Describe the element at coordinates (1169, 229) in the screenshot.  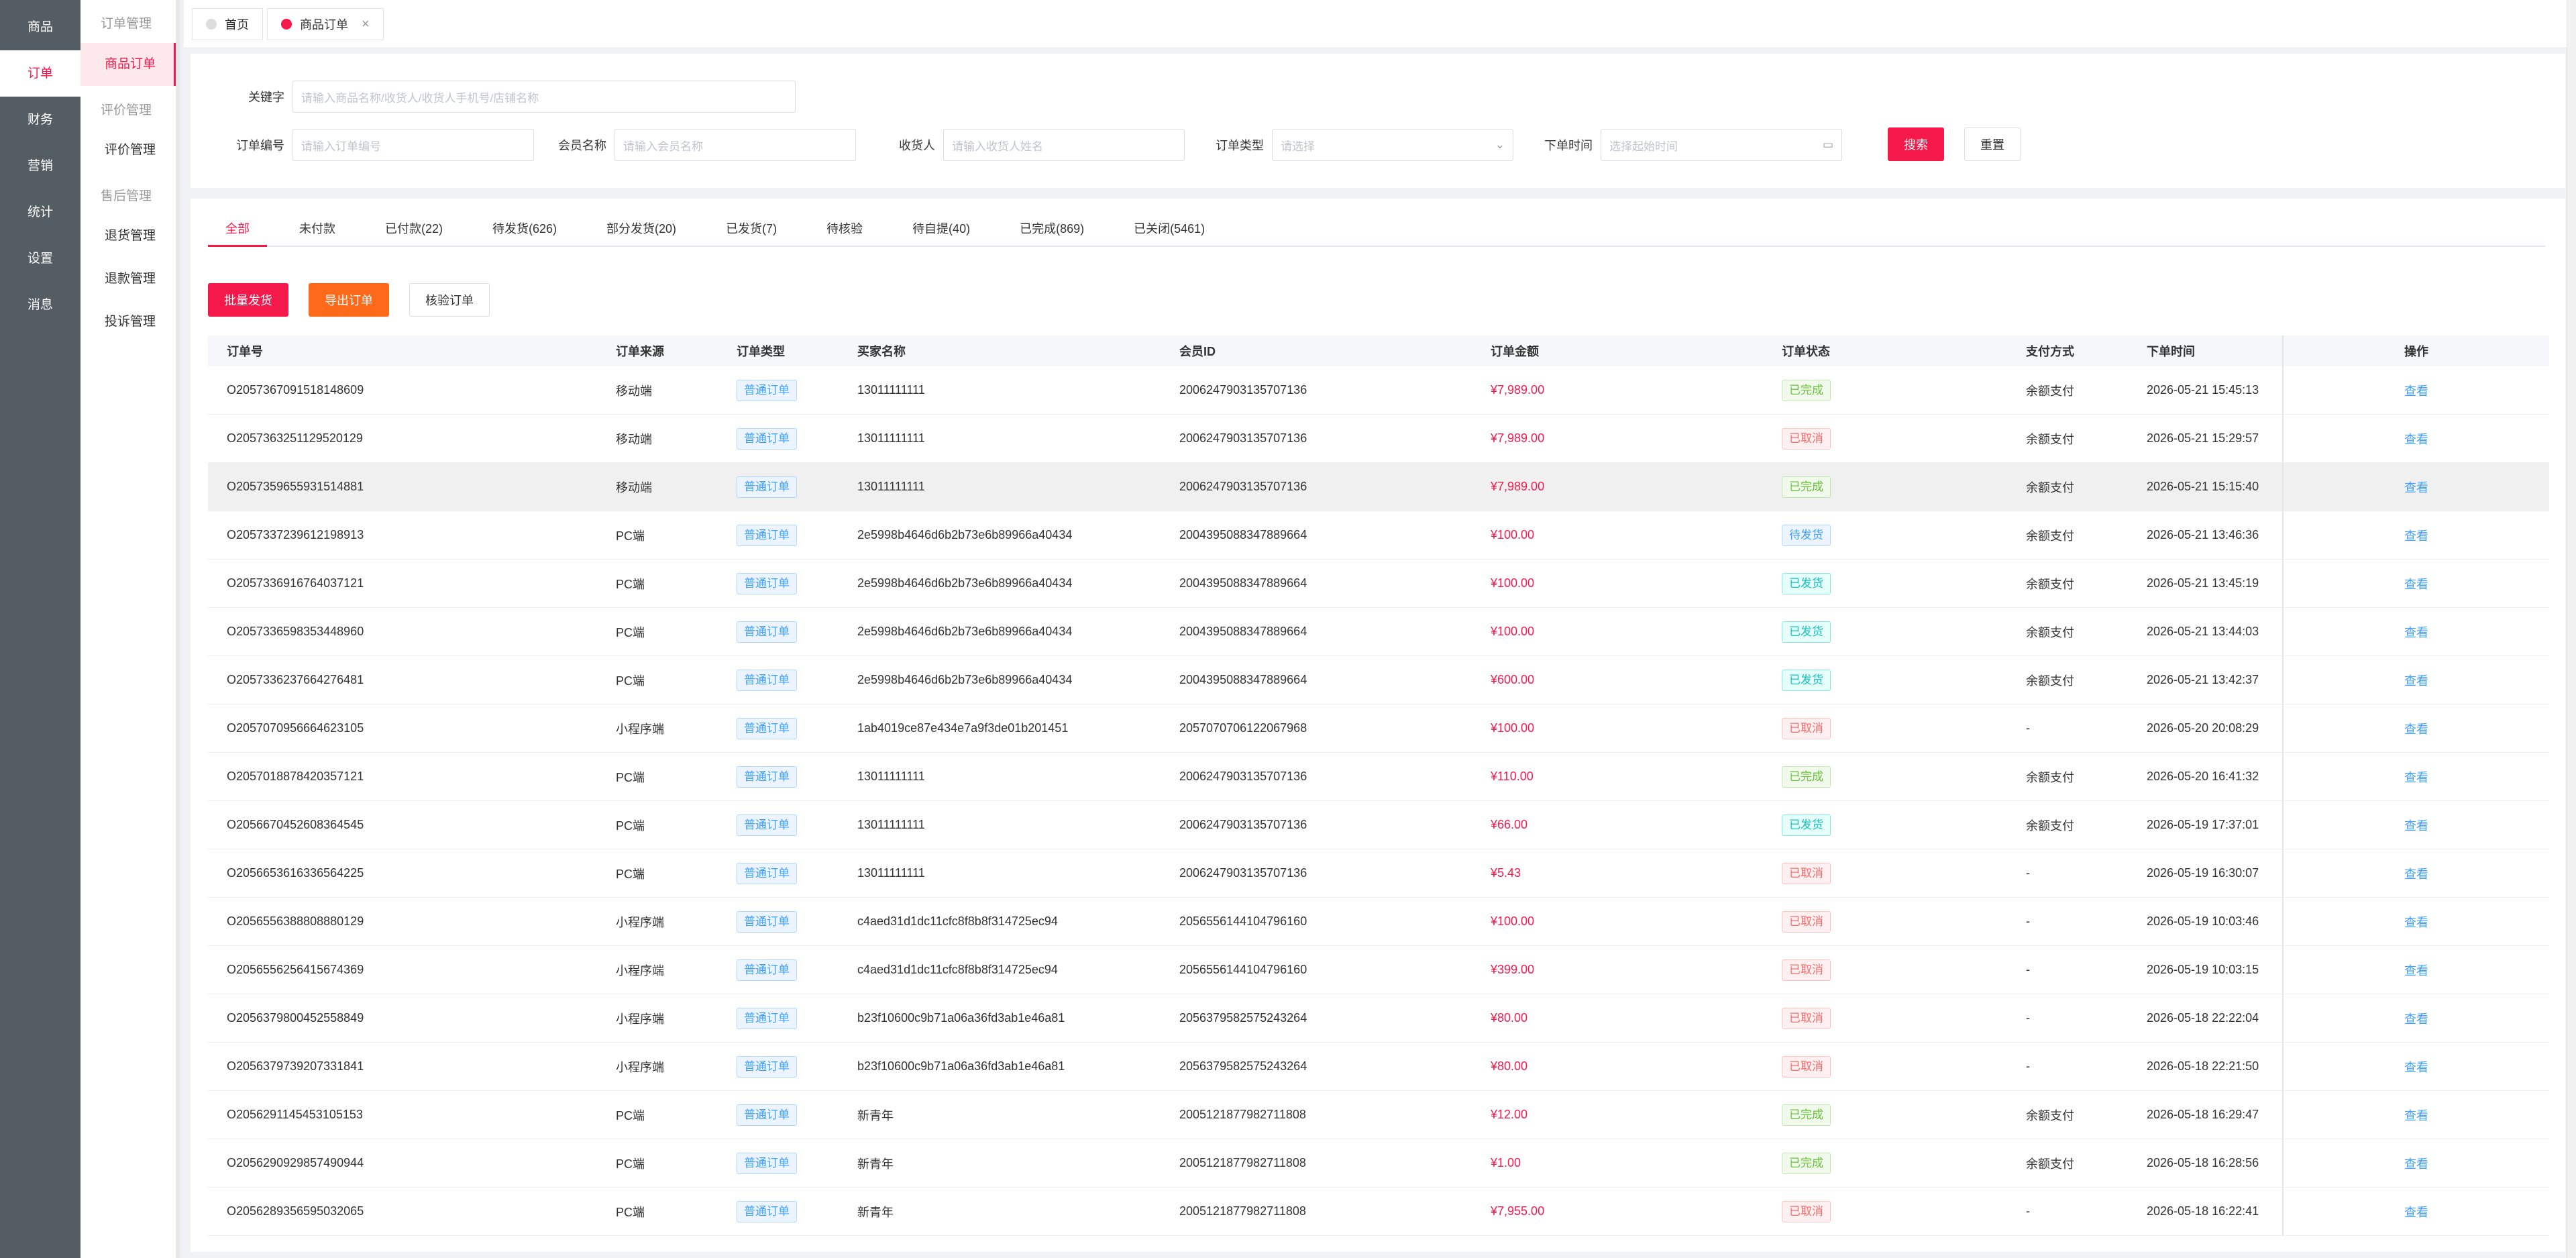
I see `tab-closed: 已关闭(5461)` at that location.